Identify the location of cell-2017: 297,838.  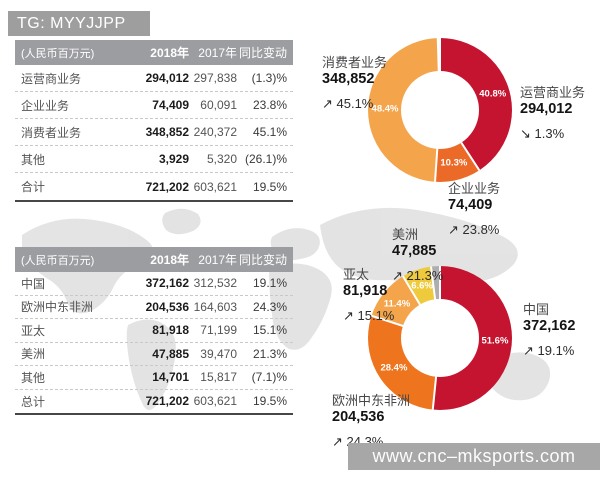
(215, 78).